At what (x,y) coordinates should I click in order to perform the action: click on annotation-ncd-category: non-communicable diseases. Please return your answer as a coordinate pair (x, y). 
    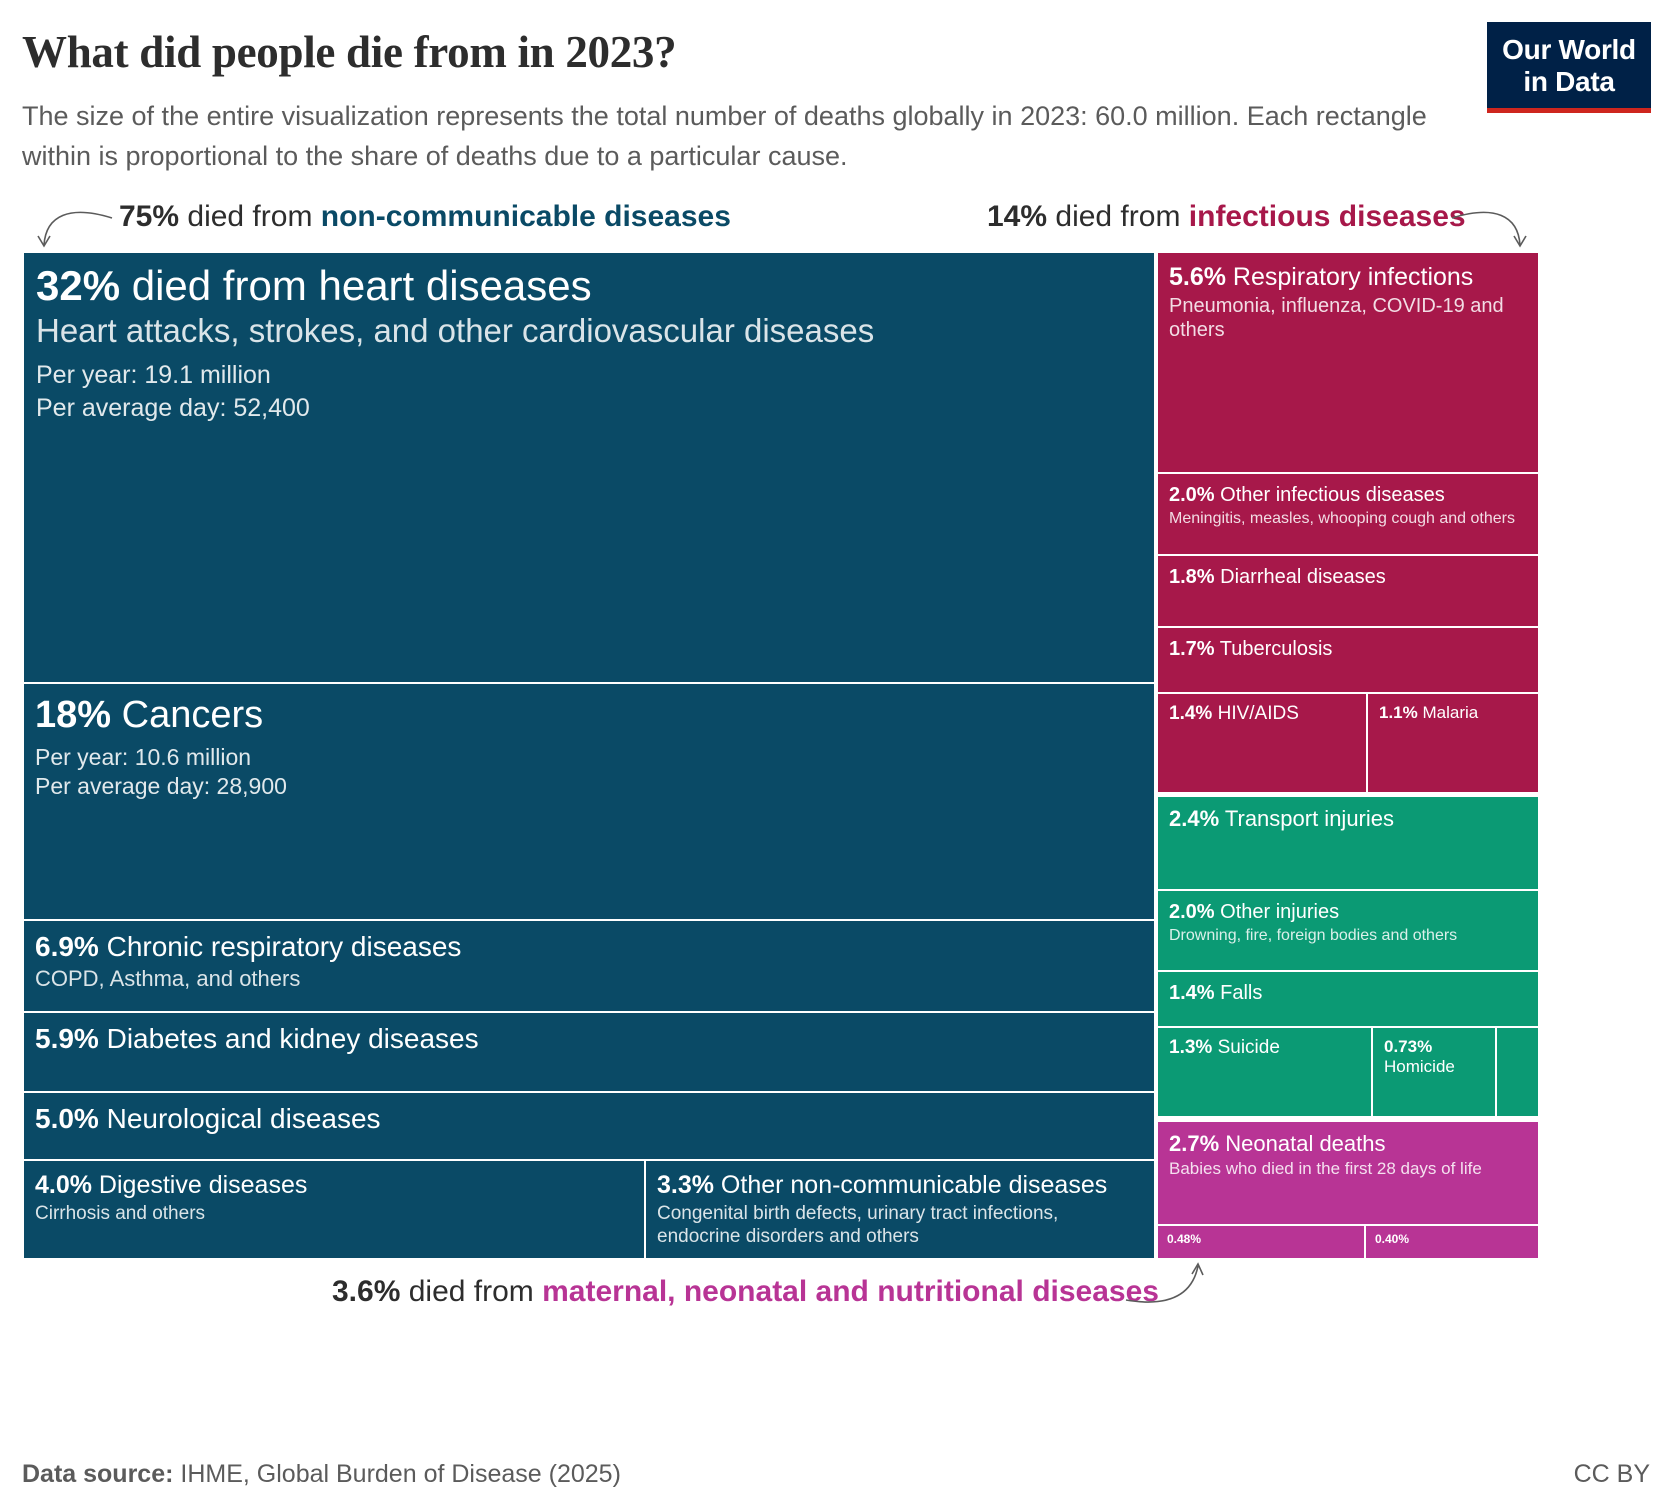
    Looking at the image, I should click on (525, 216).